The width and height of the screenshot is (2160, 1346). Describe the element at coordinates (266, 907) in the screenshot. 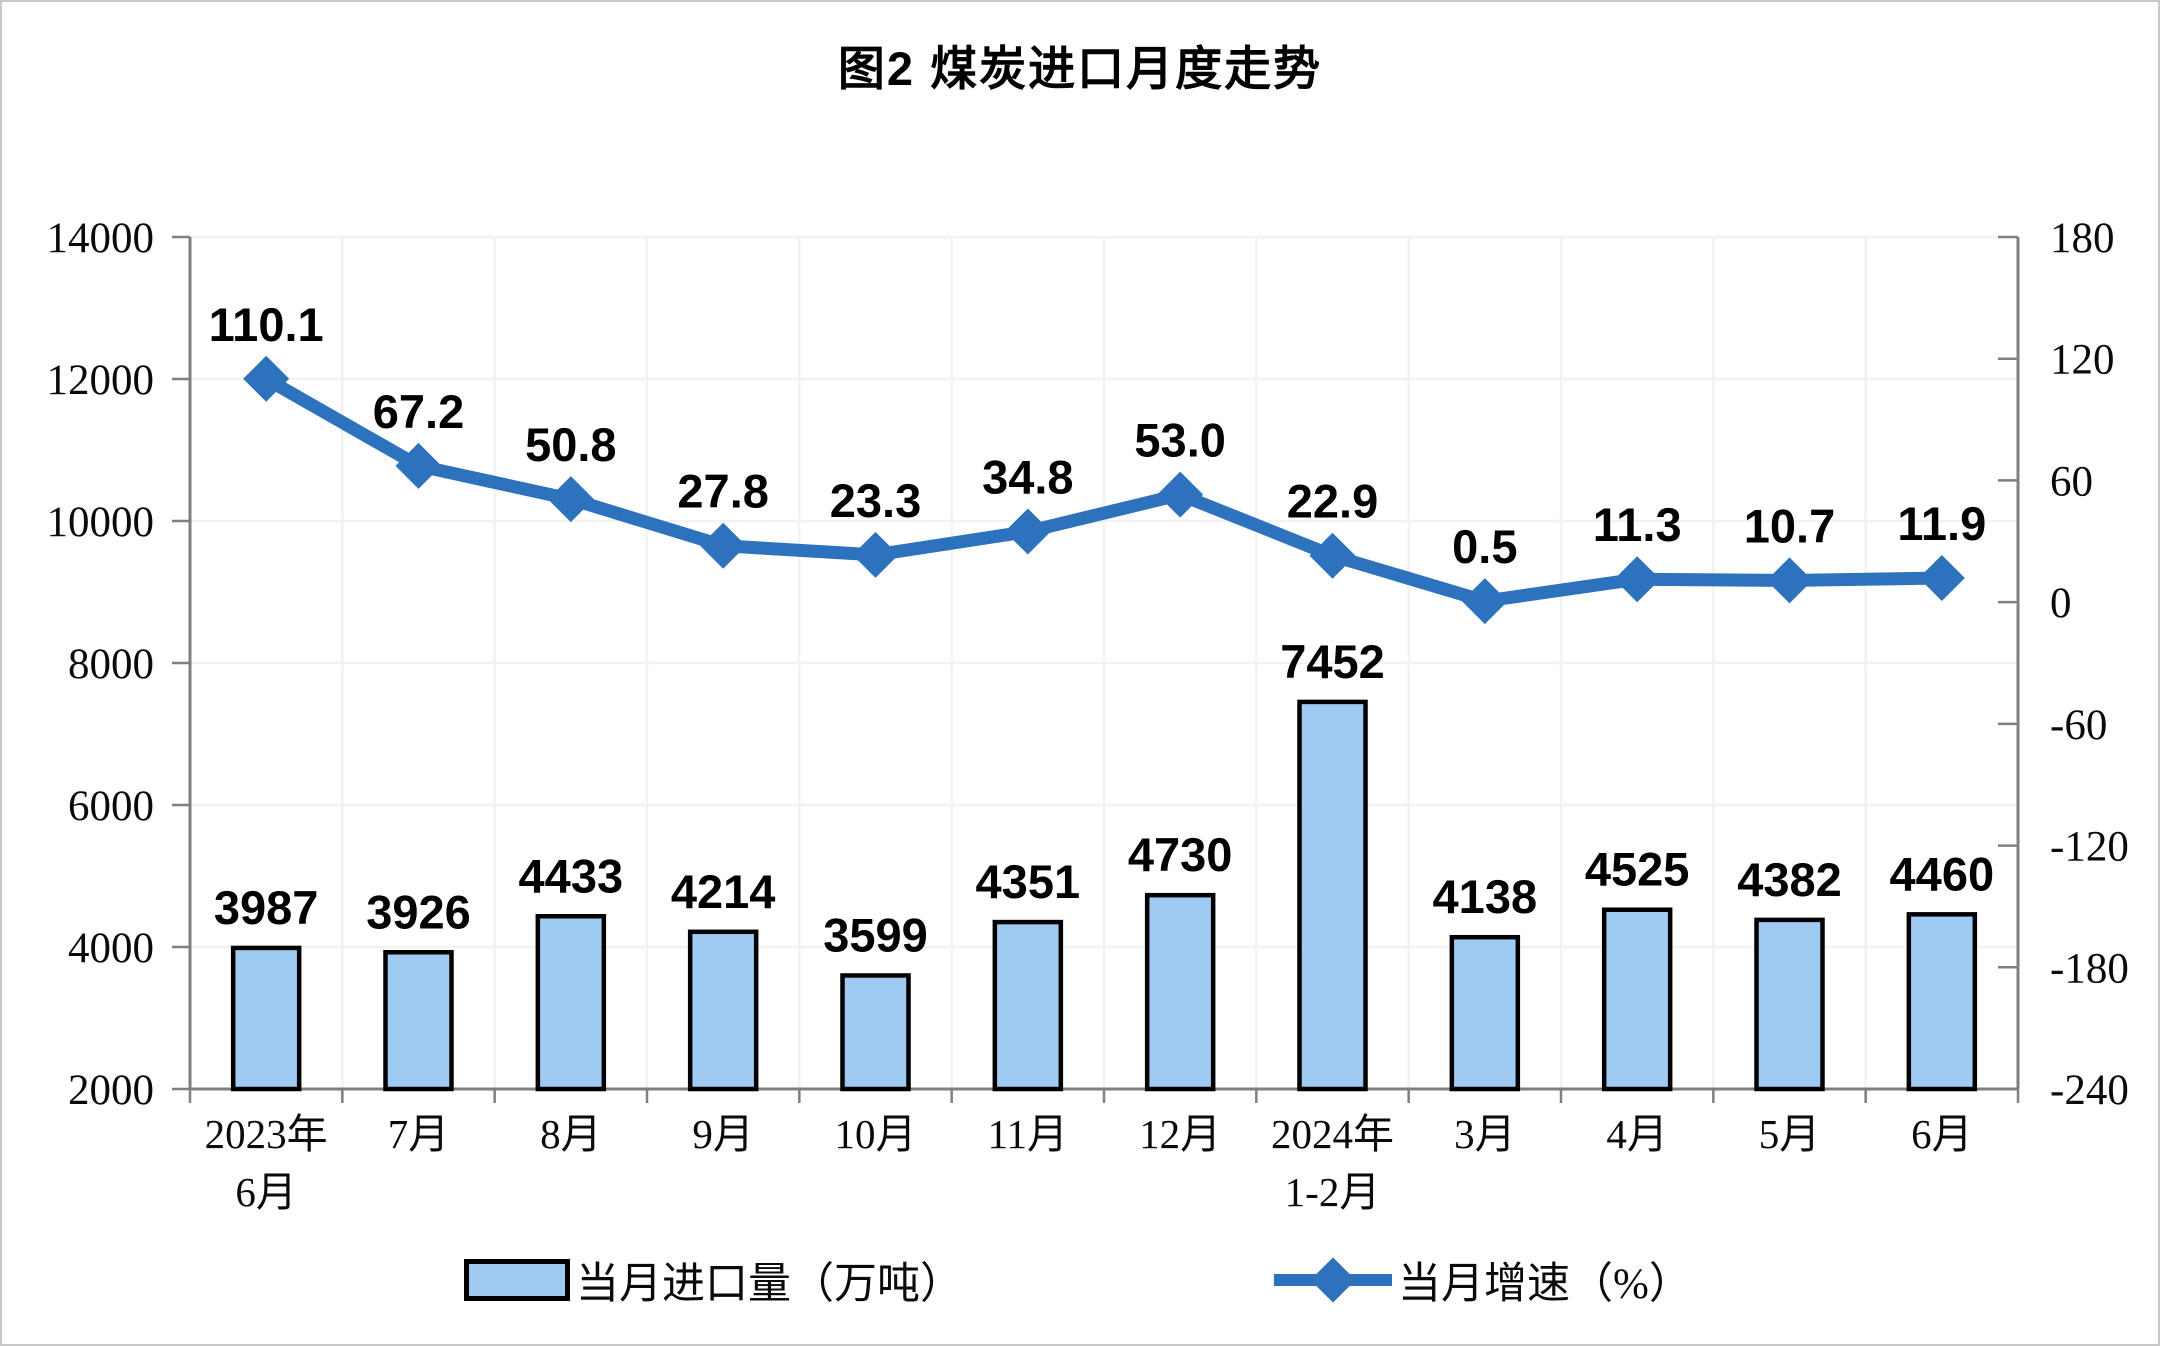

I see `bar-value-label: 3987` at that location.